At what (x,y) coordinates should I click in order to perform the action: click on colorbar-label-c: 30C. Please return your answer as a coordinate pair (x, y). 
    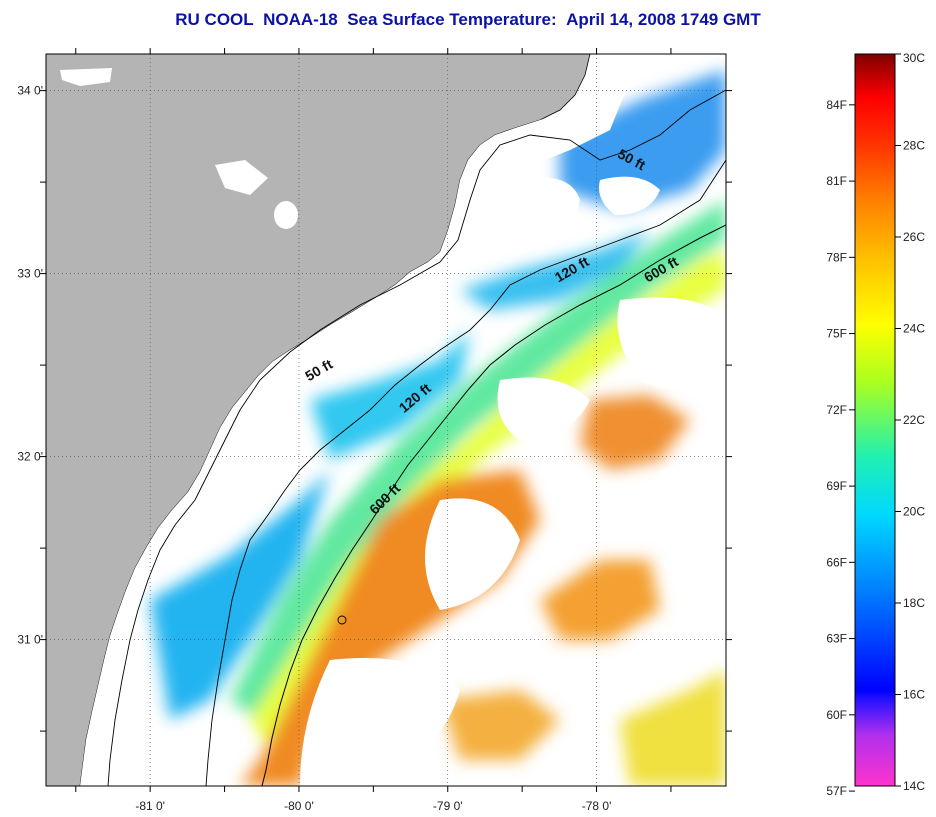
    Looking at the image, I should click on (914, 58).